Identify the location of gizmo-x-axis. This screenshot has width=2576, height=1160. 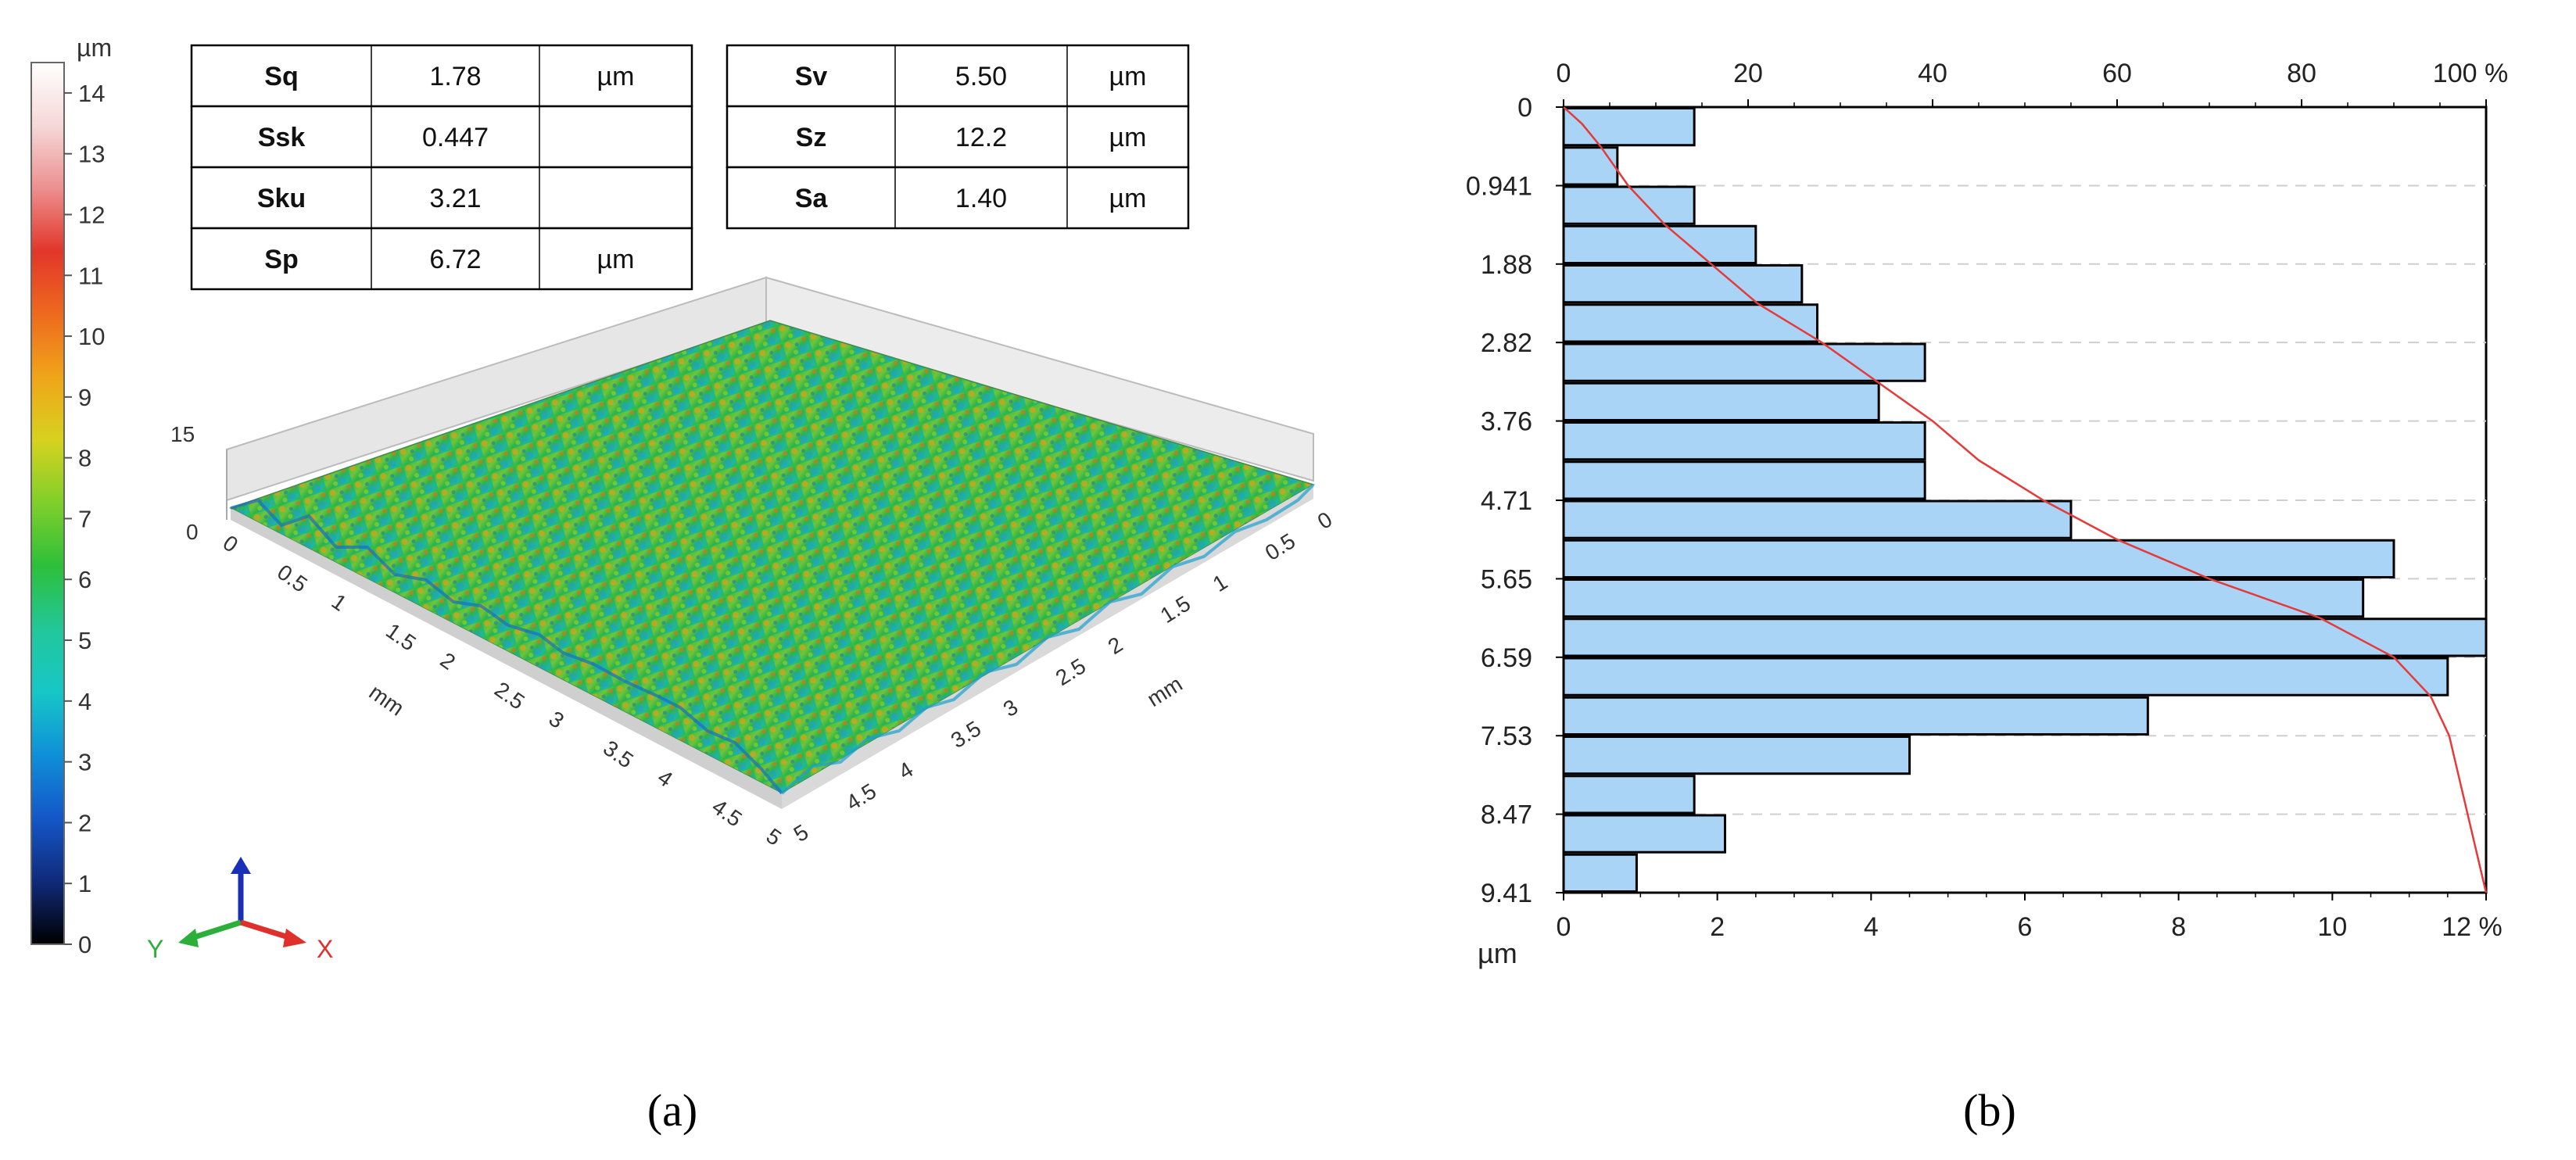
(265, 930).